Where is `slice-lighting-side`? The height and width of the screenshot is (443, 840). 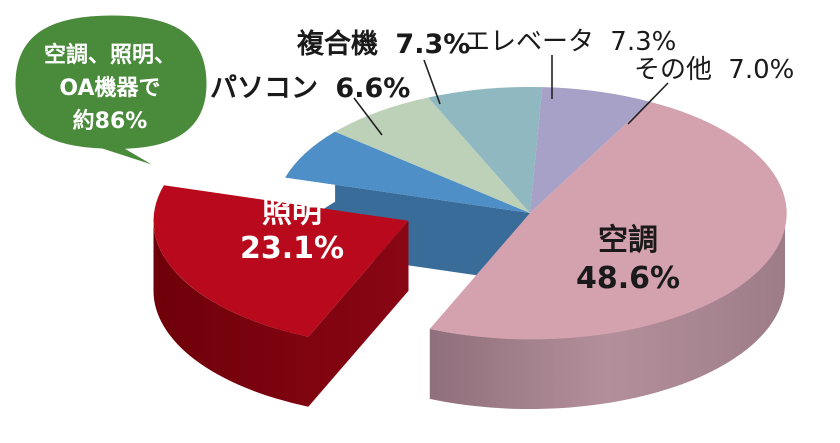 slice-lighting-side is located at coordinates (281, 313).